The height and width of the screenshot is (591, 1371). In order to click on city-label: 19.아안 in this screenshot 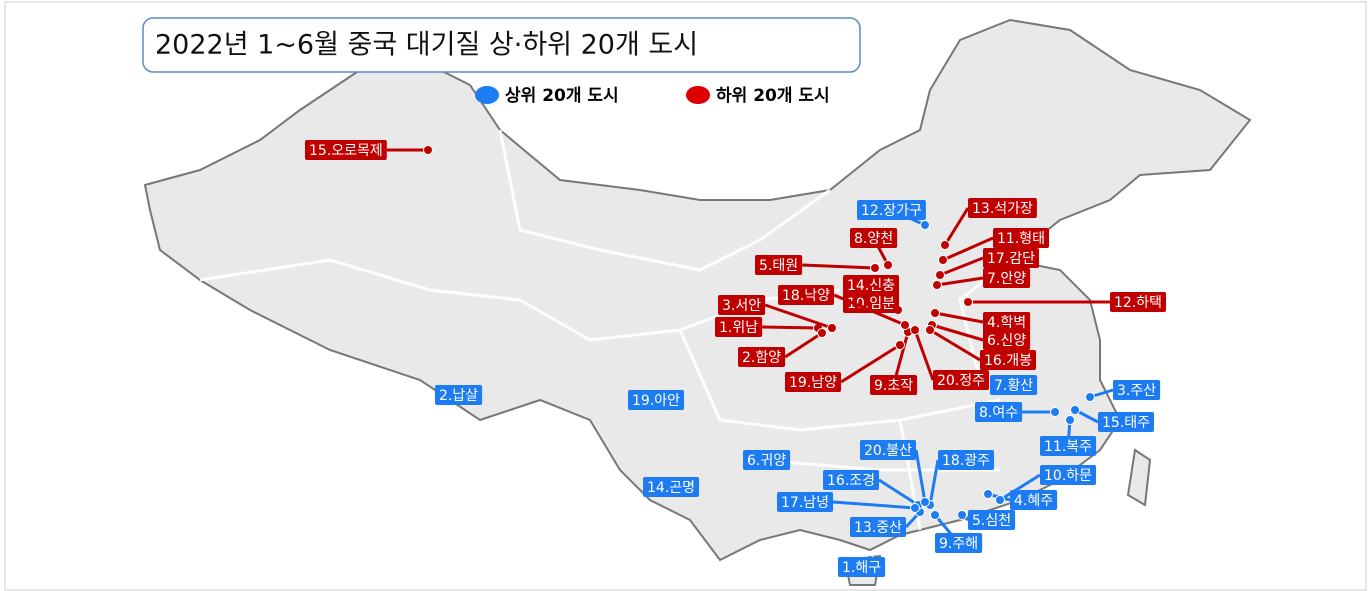, I will do `click(656, 401)`.